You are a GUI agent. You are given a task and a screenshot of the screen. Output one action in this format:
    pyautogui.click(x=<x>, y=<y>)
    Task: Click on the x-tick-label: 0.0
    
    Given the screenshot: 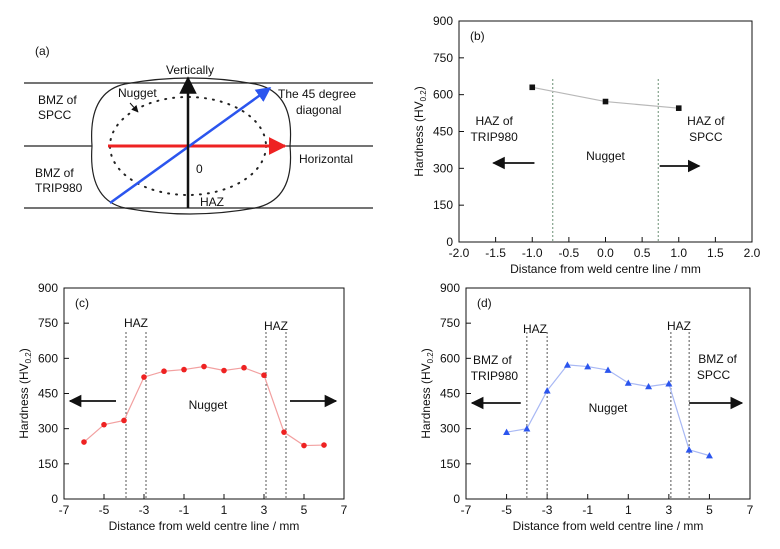 What is the action you would take?
    pyautogui.click(x=605, y=253)
    